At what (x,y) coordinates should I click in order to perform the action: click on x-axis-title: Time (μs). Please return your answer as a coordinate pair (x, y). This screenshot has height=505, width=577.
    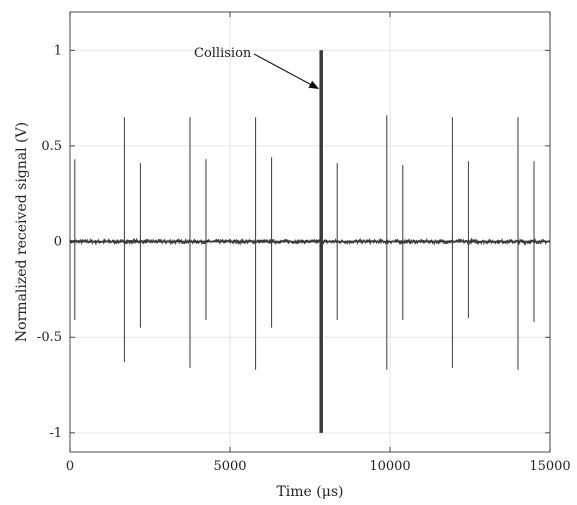
    Looking at the image, I should click on (309, 492).